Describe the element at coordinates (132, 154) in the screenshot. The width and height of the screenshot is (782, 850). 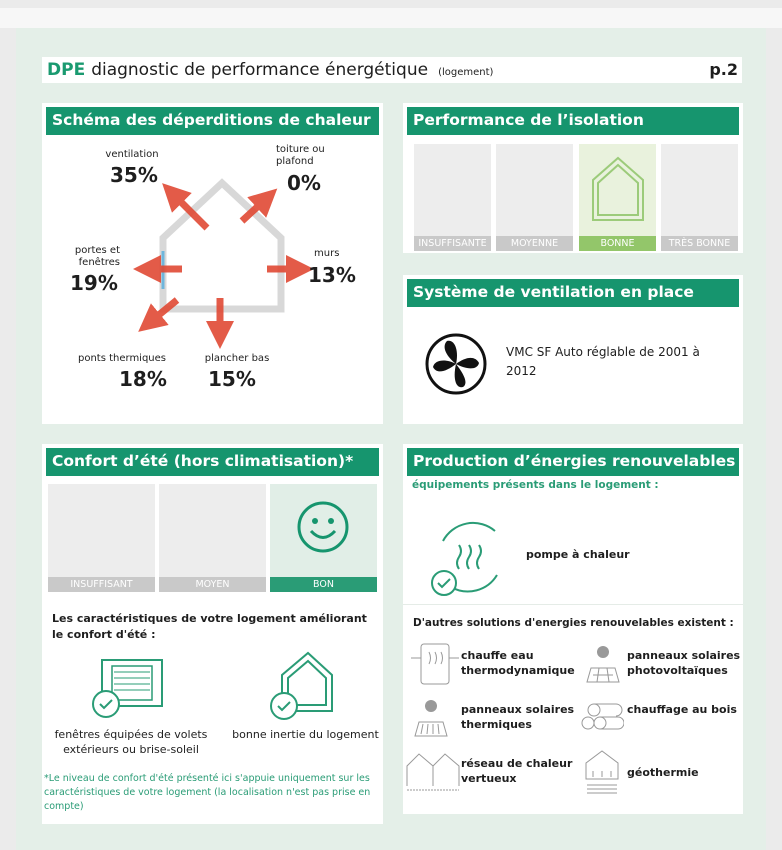
I see `ventilation-label: ventilation` at that location.